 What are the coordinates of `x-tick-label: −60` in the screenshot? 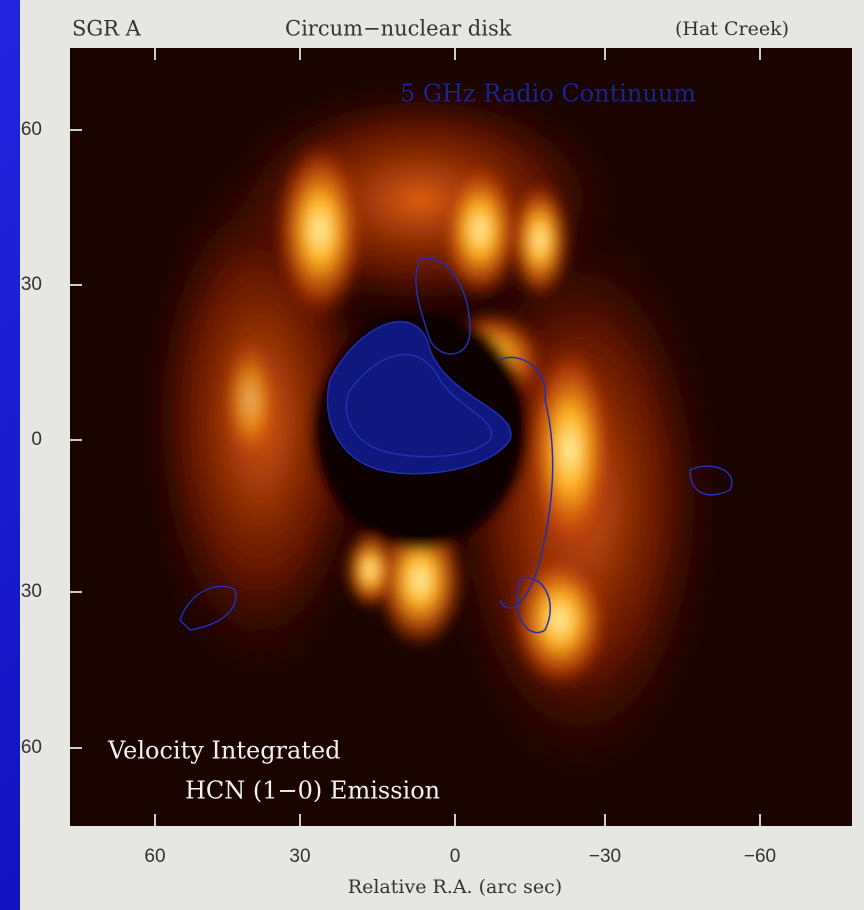 It's located at (760, 856).